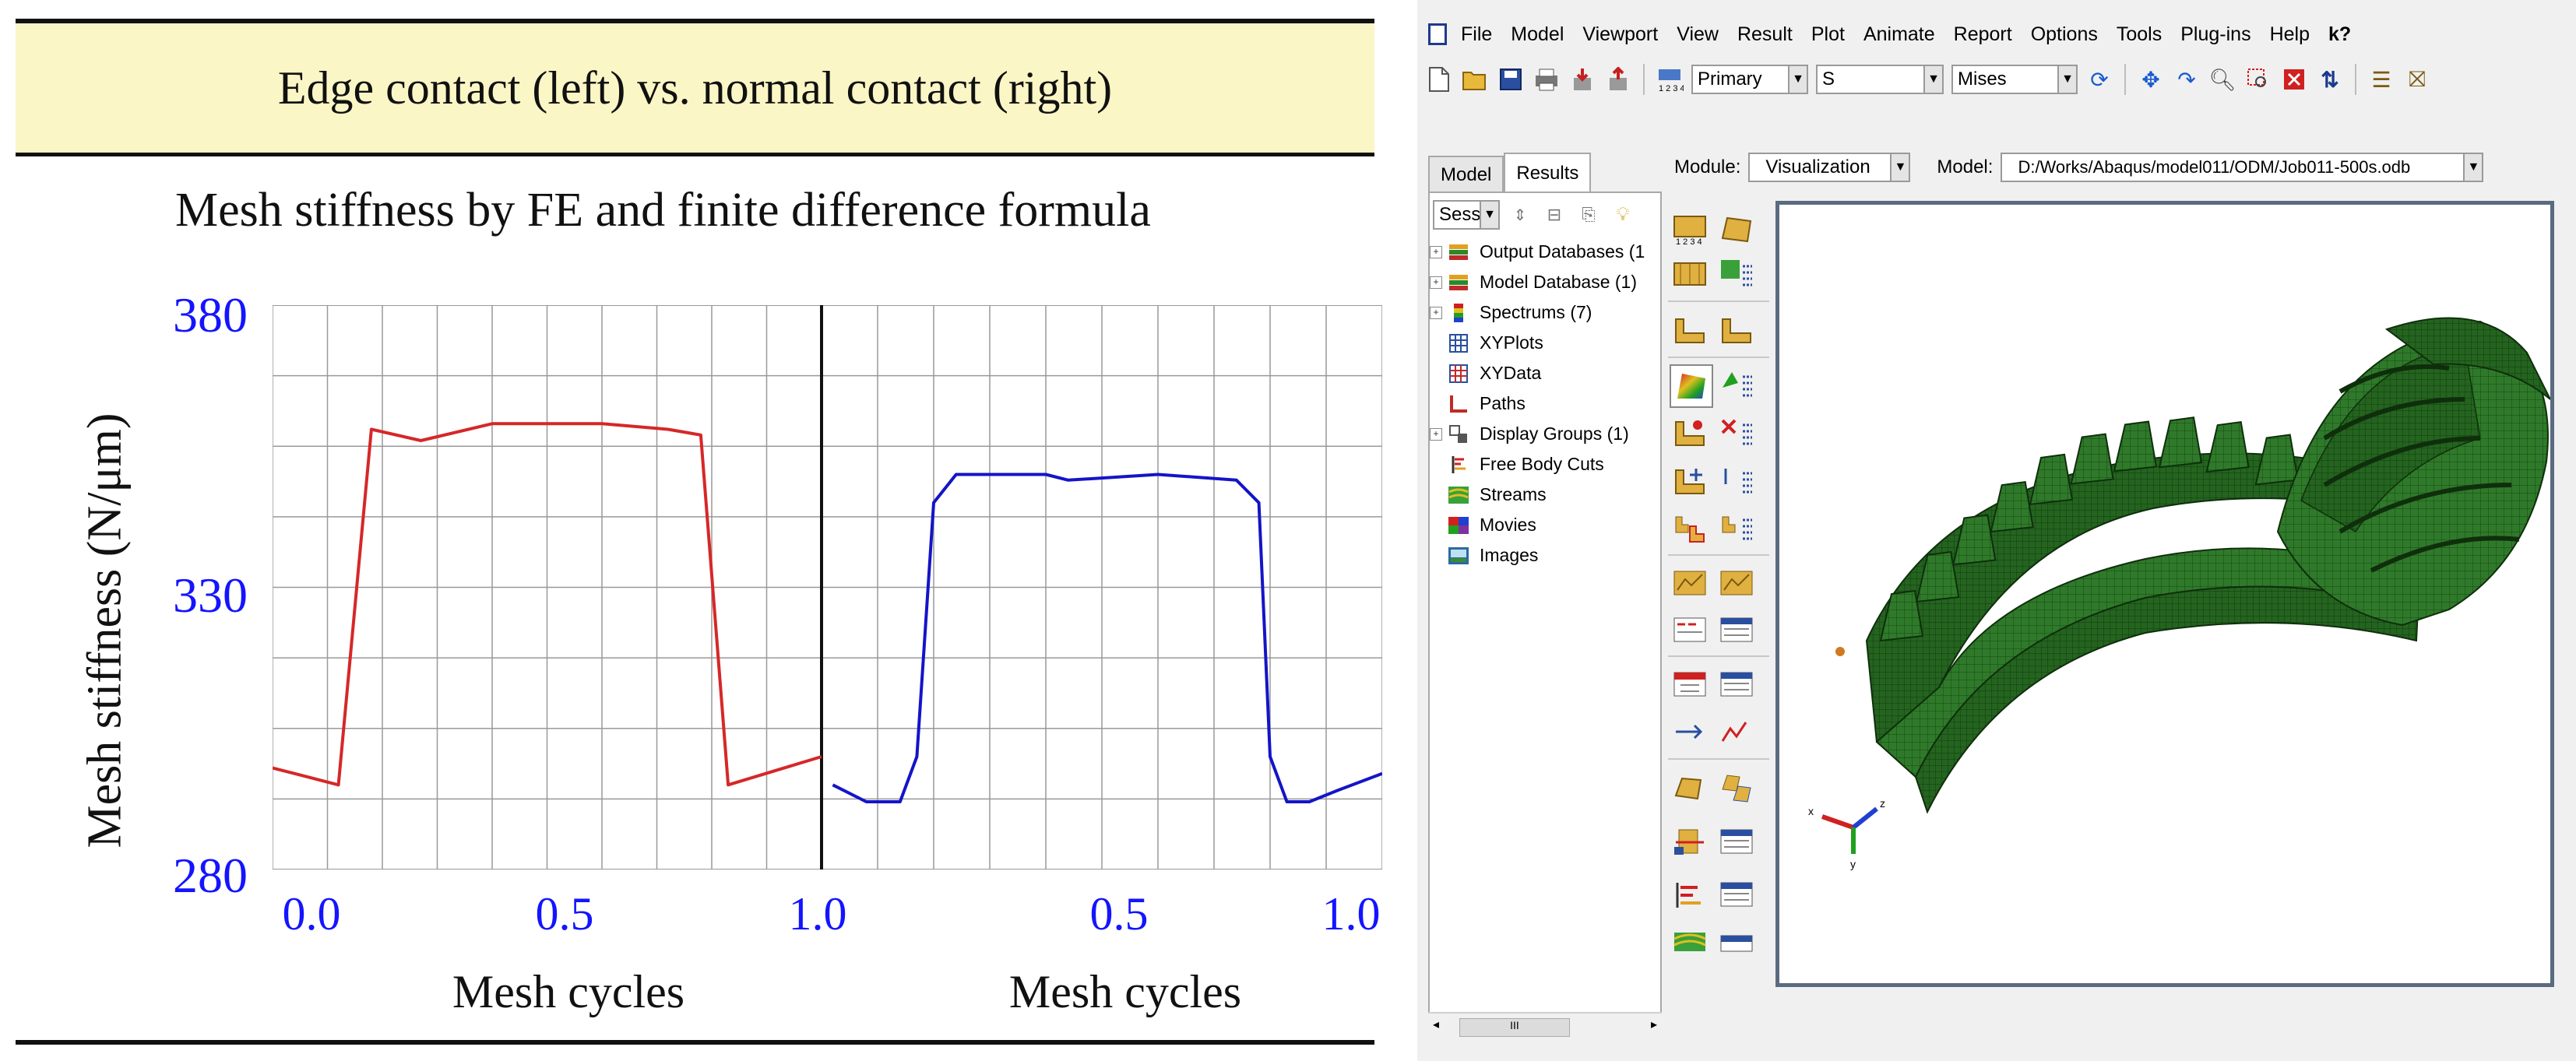 The image size is (2576, 1061). Describe the element at coordinates (1736, 274) in the screenshot. I see `plot-options-icon` at that location.